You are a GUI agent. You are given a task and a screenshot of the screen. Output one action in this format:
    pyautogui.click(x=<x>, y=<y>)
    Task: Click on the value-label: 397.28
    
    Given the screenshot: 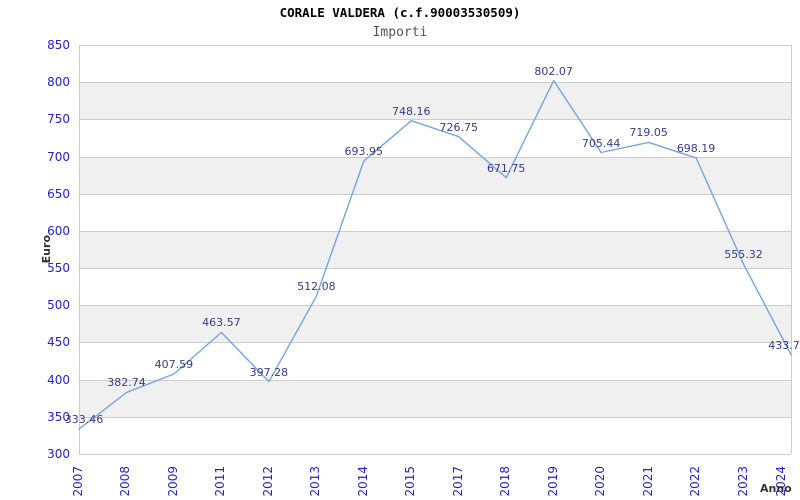 What is the action you would take?
    pyautogui.click(x=269, y=372)
    